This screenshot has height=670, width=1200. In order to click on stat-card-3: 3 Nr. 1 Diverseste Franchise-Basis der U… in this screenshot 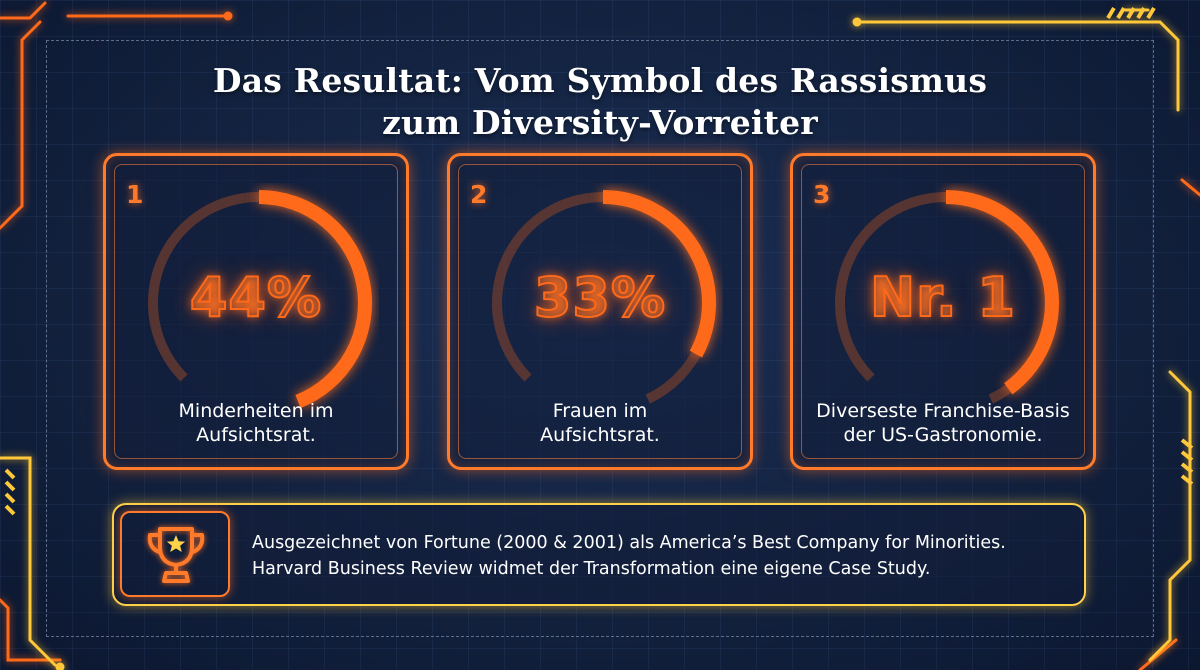, I will do `click(943, 311)`.